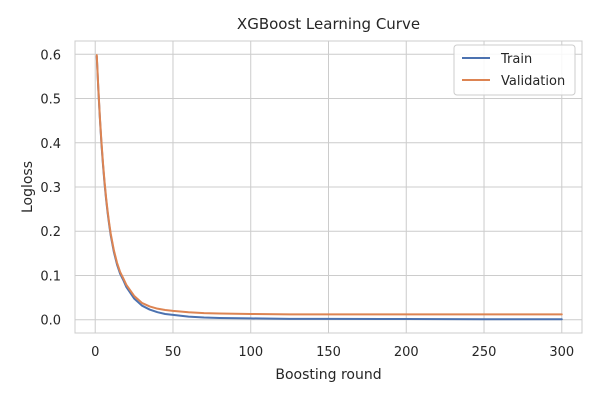 Image resolution: width=600 pixels, height=400 pixels. Describe the element at coordinates (50, 100) in the screenshot. I see `y-tick-label: 0.5` at that location.